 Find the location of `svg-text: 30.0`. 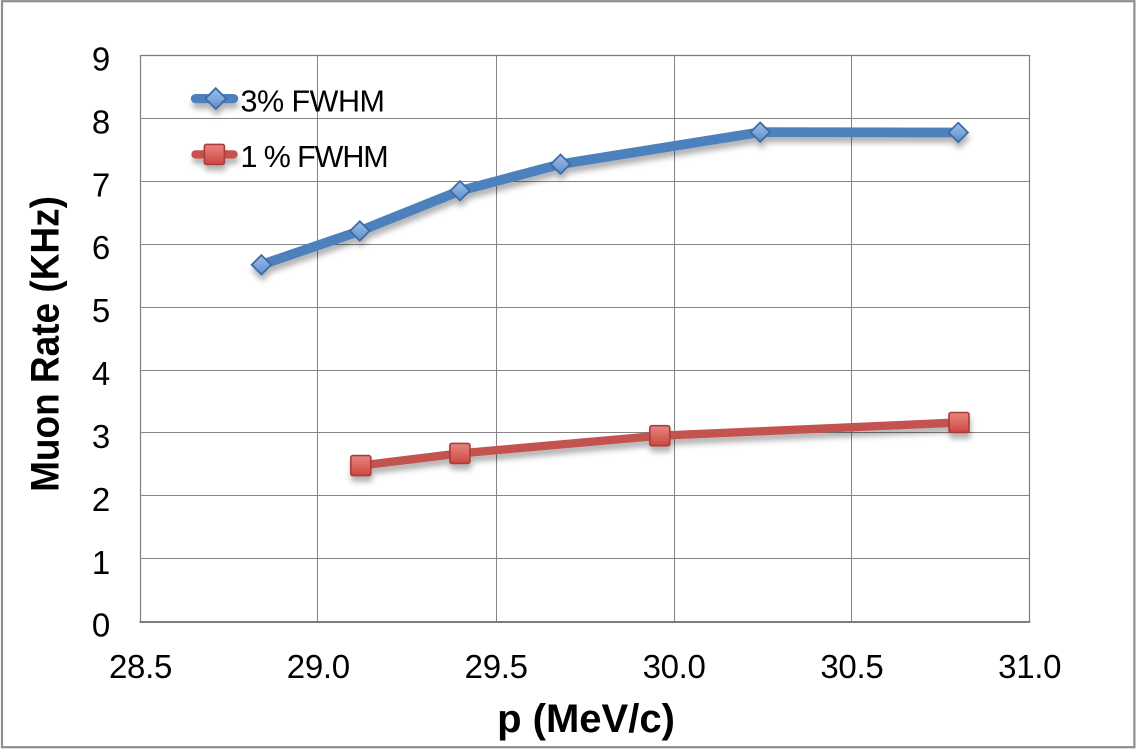

svg-text: 30.0 is located at coordinates (674, 666).